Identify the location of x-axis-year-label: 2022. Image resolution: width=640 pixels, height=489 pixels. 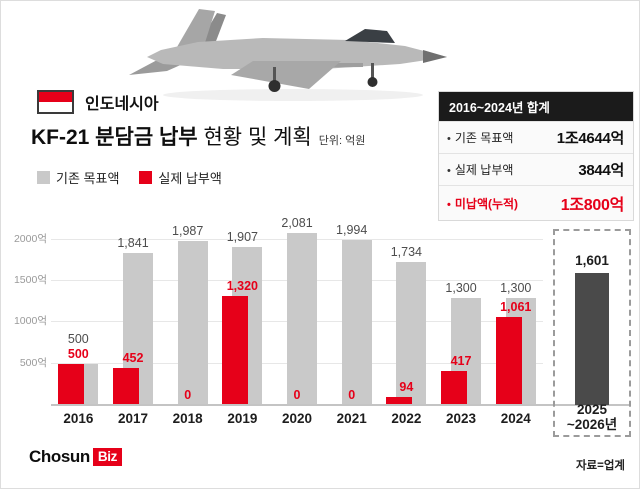
(406, 418).